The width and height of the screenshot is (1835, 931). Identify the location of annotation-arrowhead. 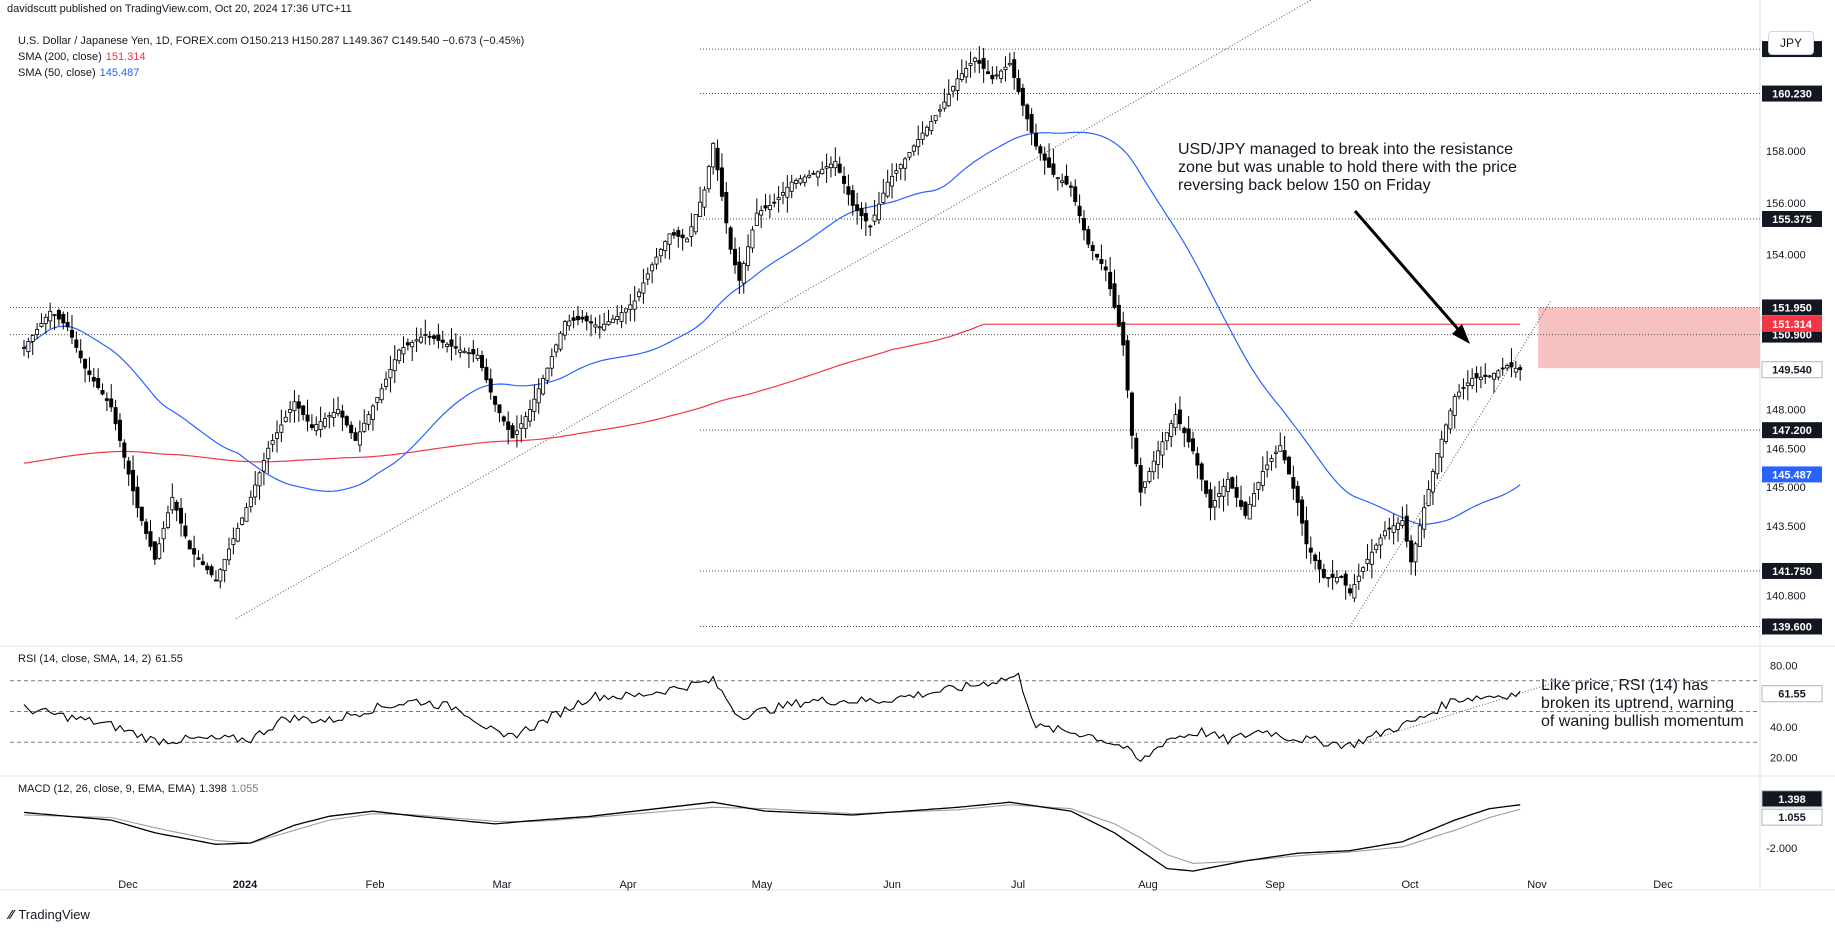
(1461, 334).